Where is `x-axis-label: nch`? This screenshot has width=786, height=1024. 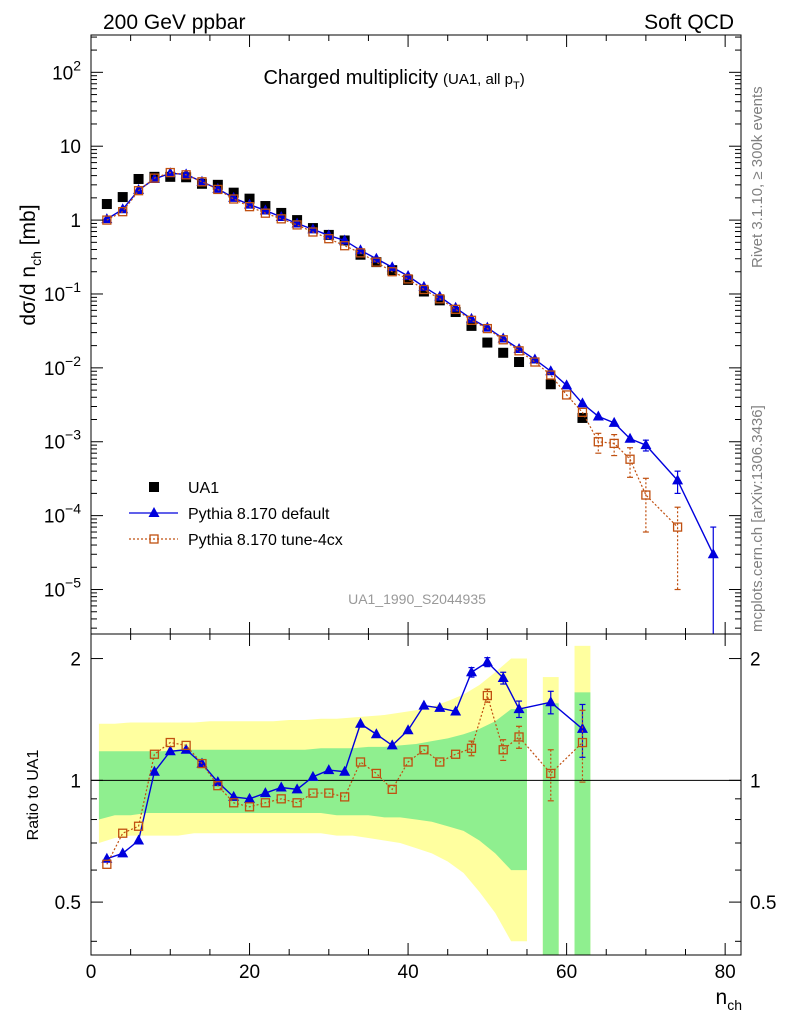 x-axis-label: nch is located at coordinates (729, 999).